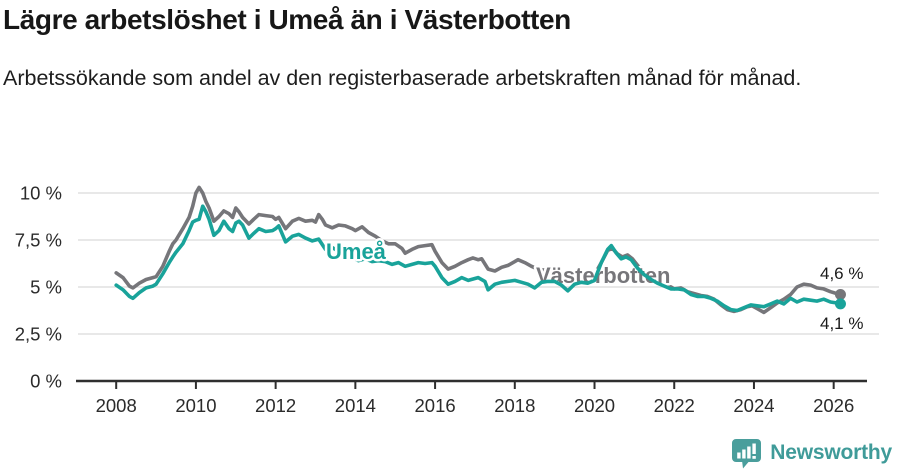 The image size is (900, 474). Describe the element at coordinates (514, 405) in the screenshot. I see `x-tick-label: 2018` at that location.